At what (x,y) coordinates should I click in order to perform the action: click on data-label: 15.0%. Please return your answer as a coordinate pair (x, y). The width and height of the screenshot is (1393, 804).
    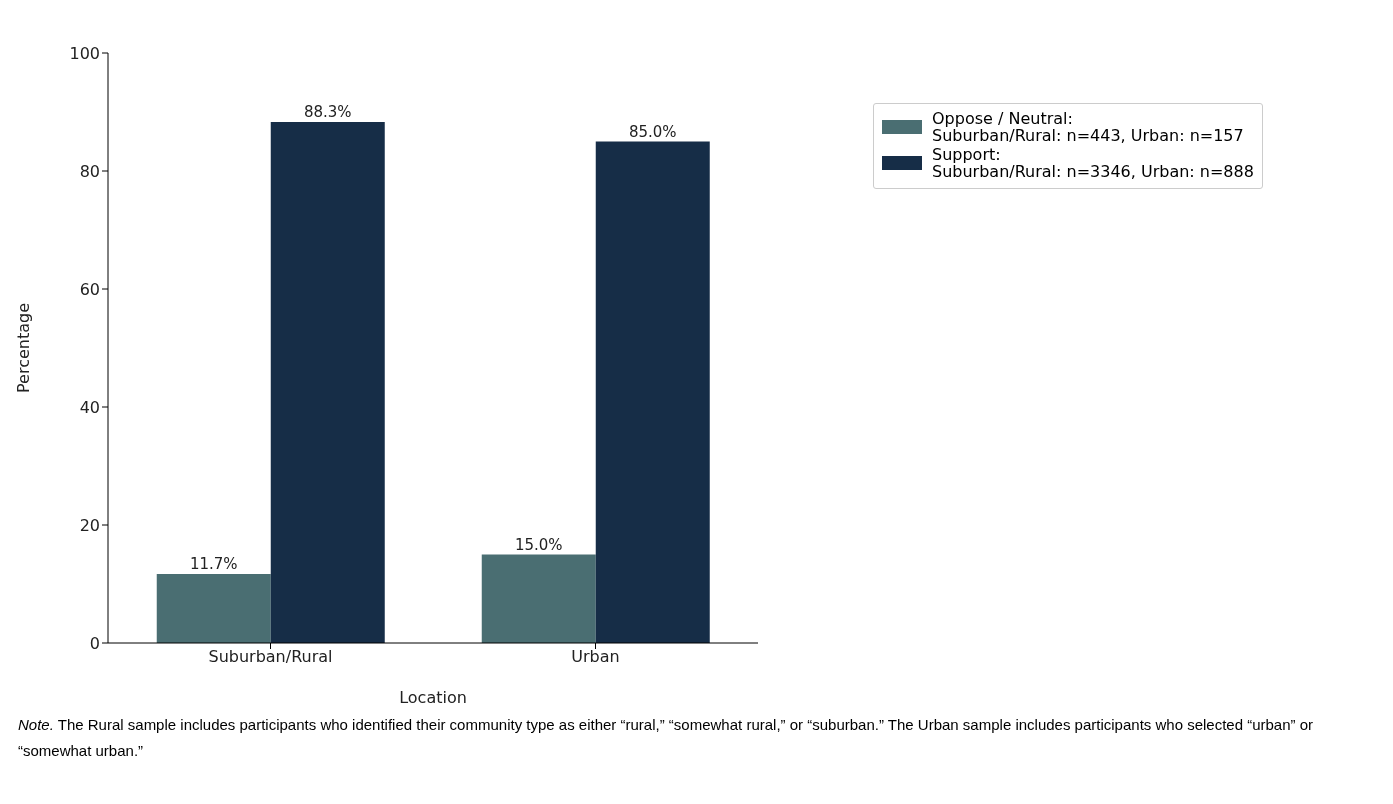
    Looking at the image, I should click on (538, 544).